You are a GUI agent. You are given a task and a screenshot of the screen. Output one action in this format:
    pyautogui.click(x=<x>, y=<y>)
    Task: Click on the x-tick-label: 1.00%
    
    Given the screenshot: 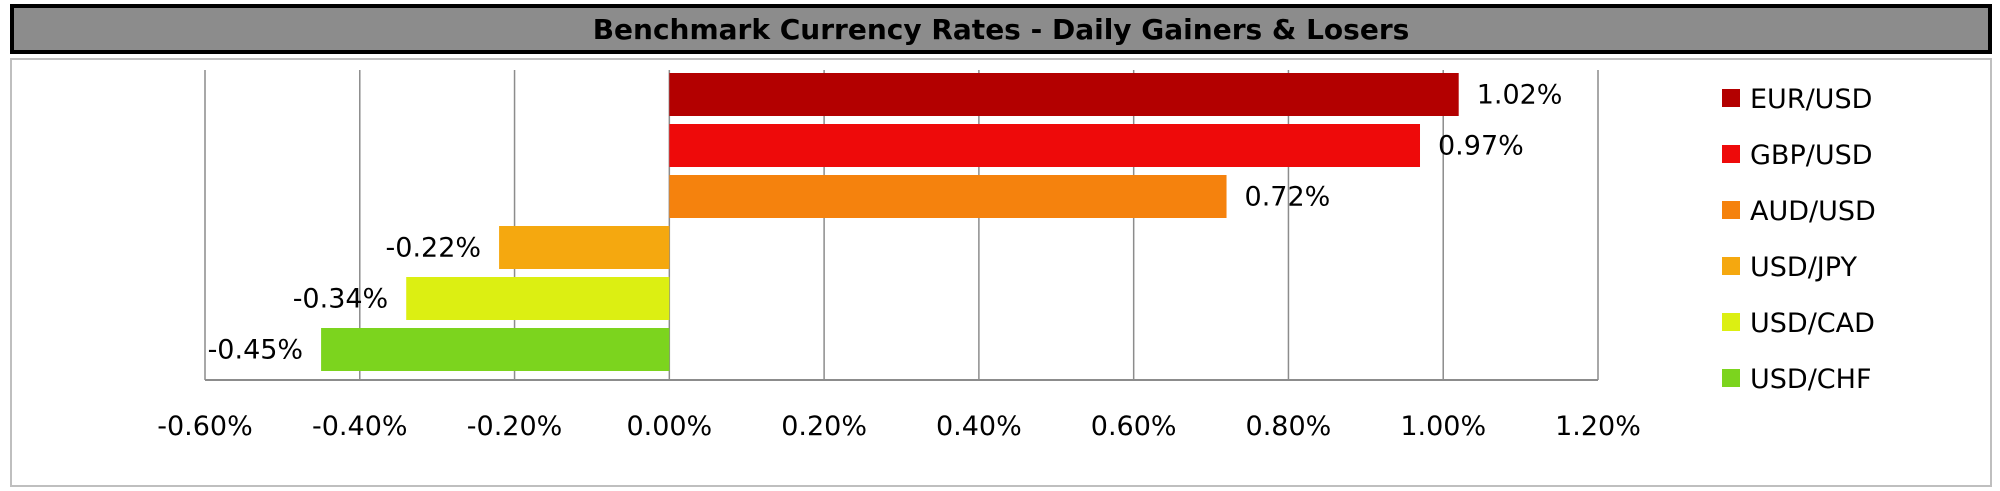 What is the action you would take?
    pyautogui.click(x=1443, y=426)
    